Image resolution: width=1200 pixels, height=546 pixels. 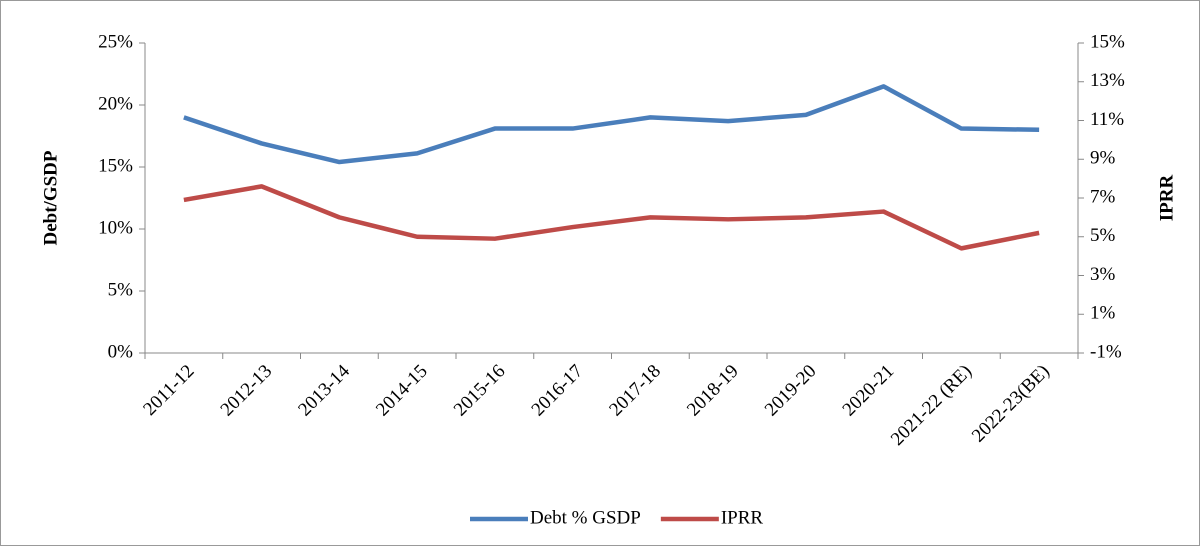 What do you see at coordinates (115, 227) in the screenshot?
I see `y-tick-label: 10%` at bounding box center [115, 227].